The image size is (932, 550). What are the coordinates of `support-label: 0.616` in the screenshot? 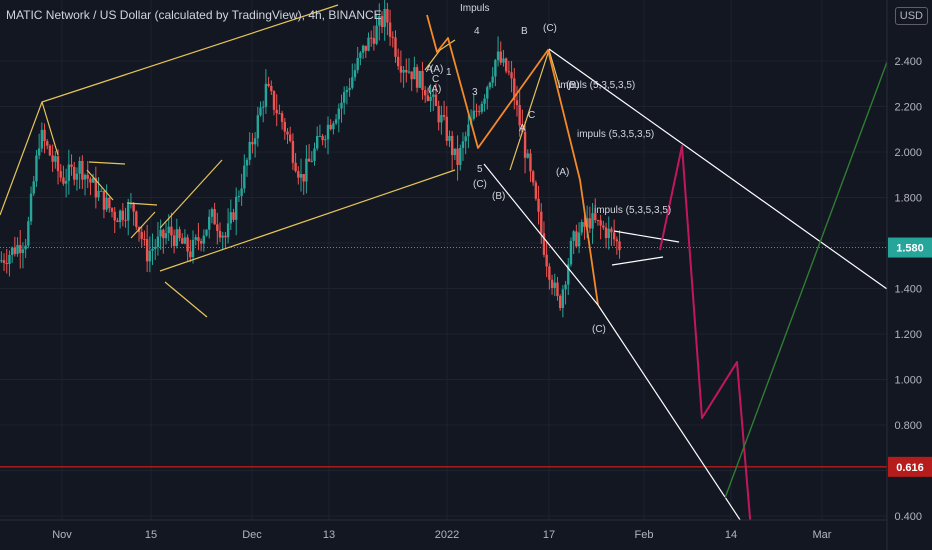 It's located at (910, 468).